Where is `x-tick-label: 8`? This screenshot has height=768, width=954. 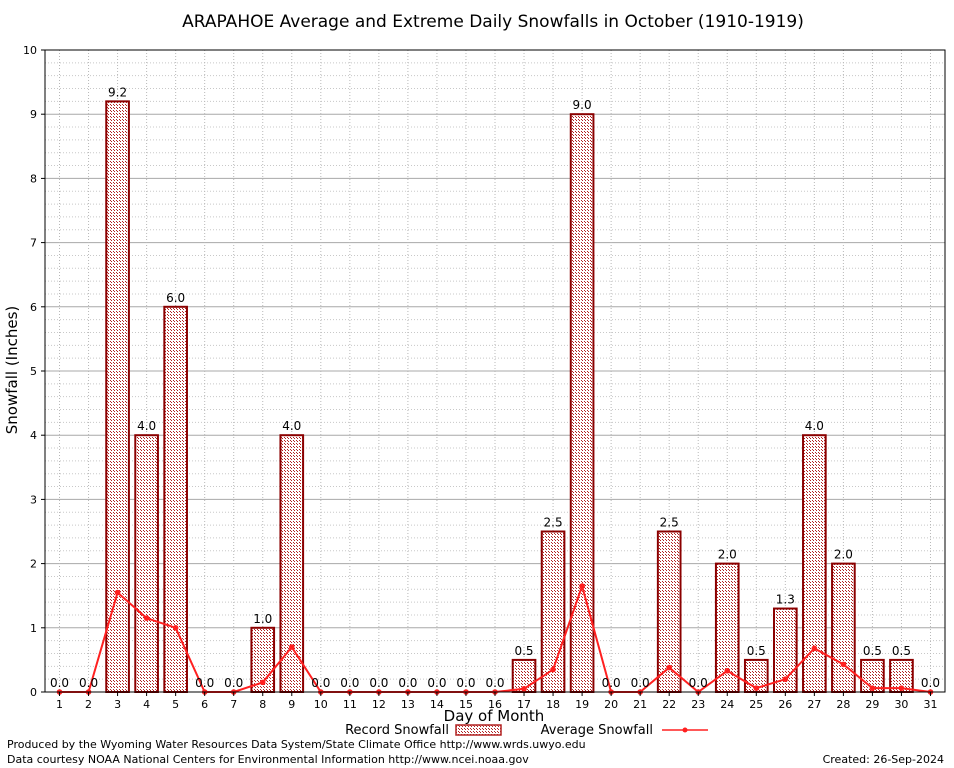
x-tick-label: 8 is located at coordinates (262, 704).